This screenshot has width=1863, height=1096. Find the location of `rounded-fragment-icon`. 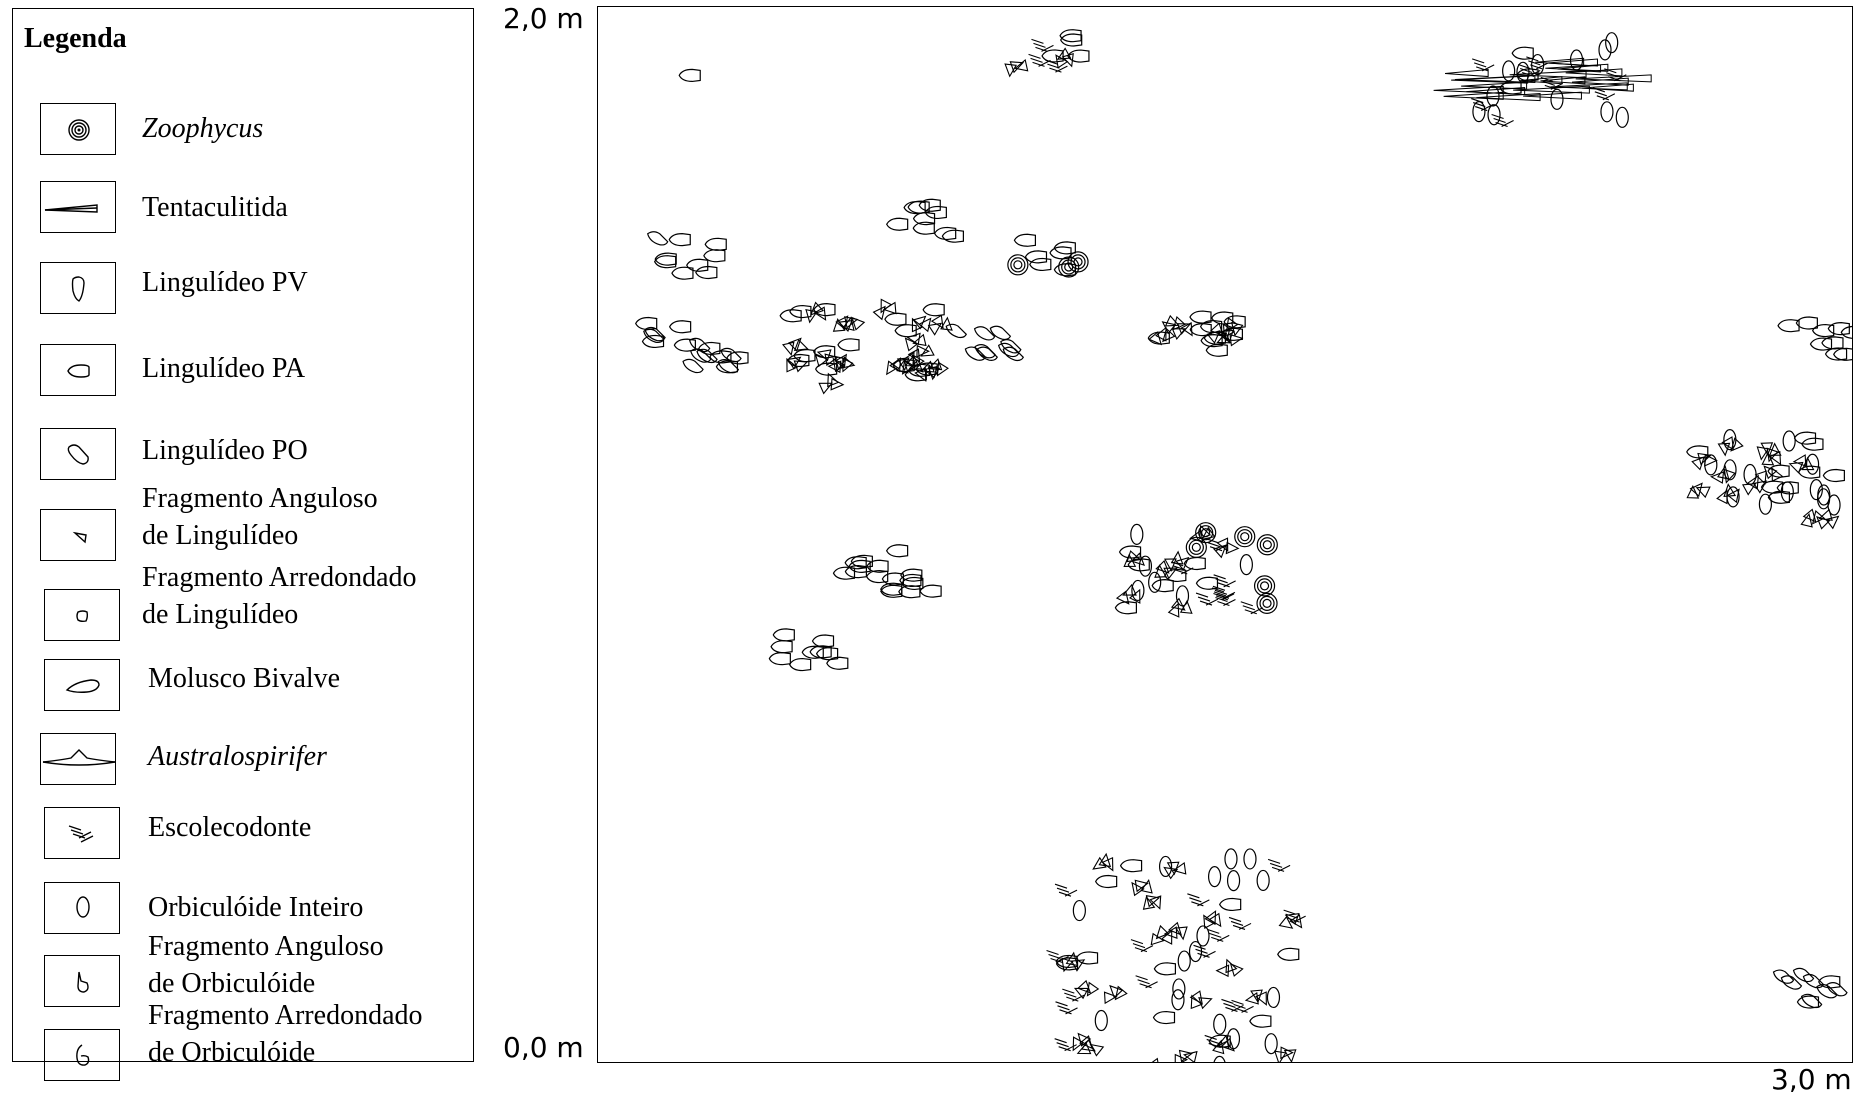

rounded-fragment-icon is located at coordinates (82, 615).